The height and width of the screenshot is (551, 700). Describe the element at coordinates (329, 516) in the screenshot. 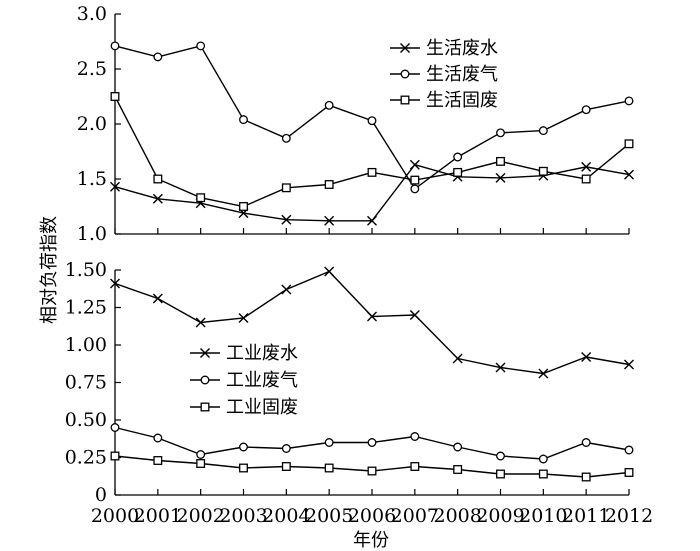

I see `x-tick-label: 2005` at that location.